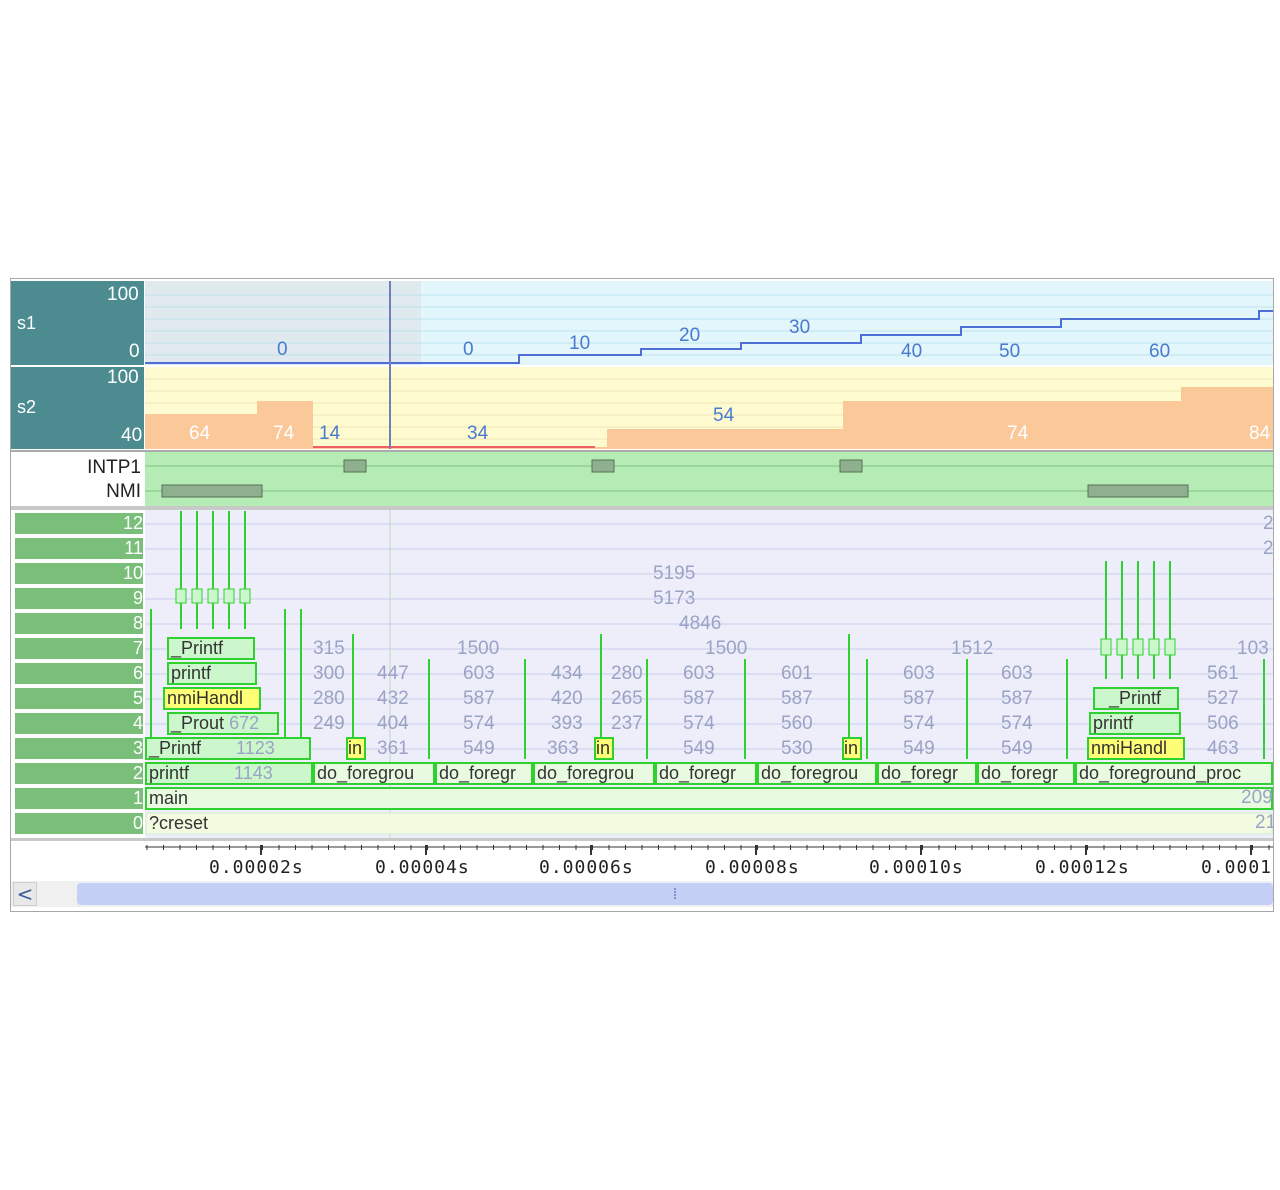  What do you see at coordinates (1253, 648) in the screenshot?
I see `val-r7: 103` at bounding box center [1253, 648].